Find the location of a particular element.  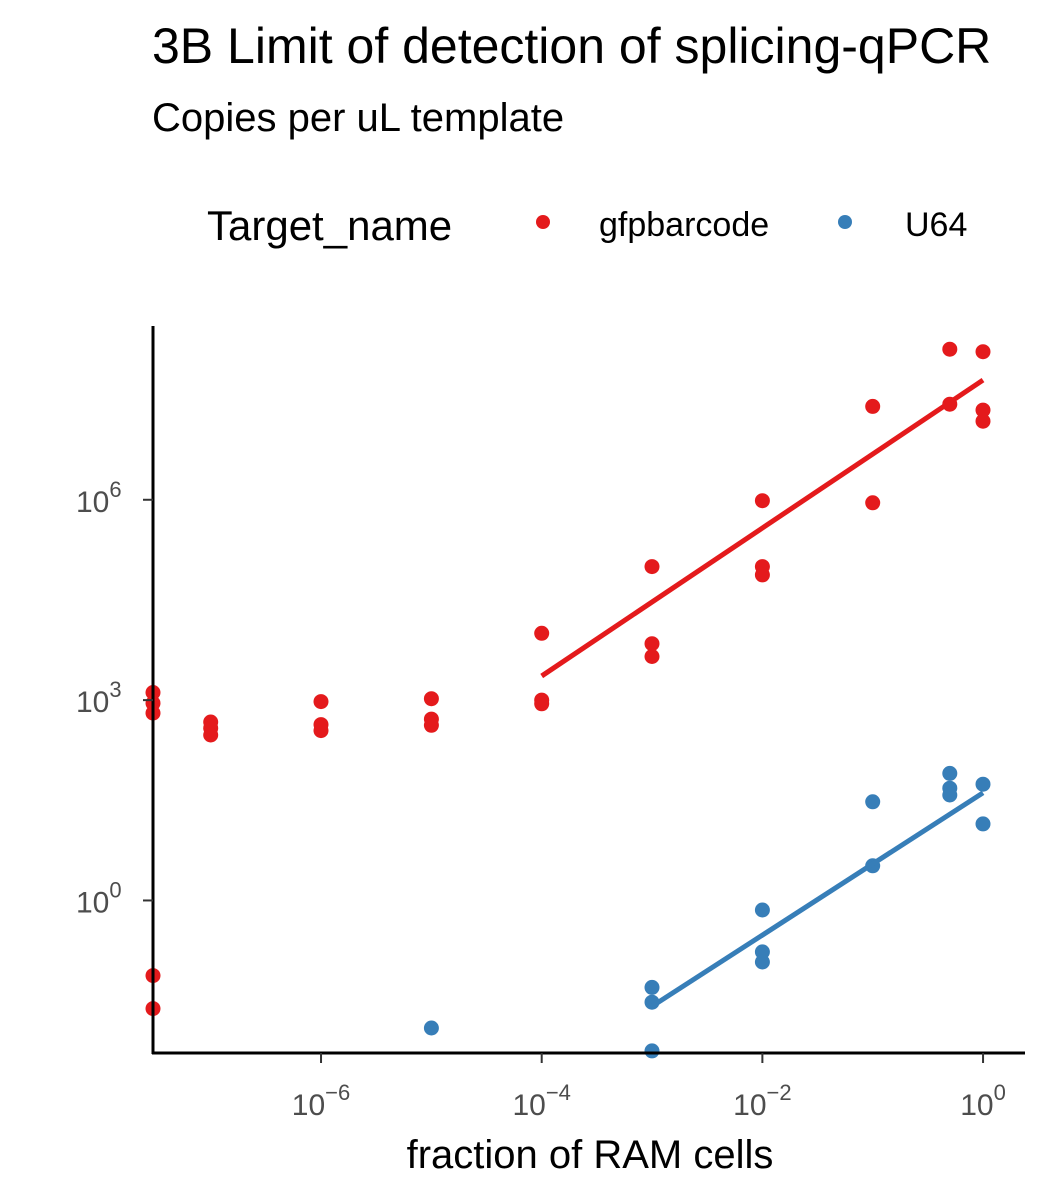

x-tick-label-0: 10⁻⁶ is located at coordinates (321, 1101).